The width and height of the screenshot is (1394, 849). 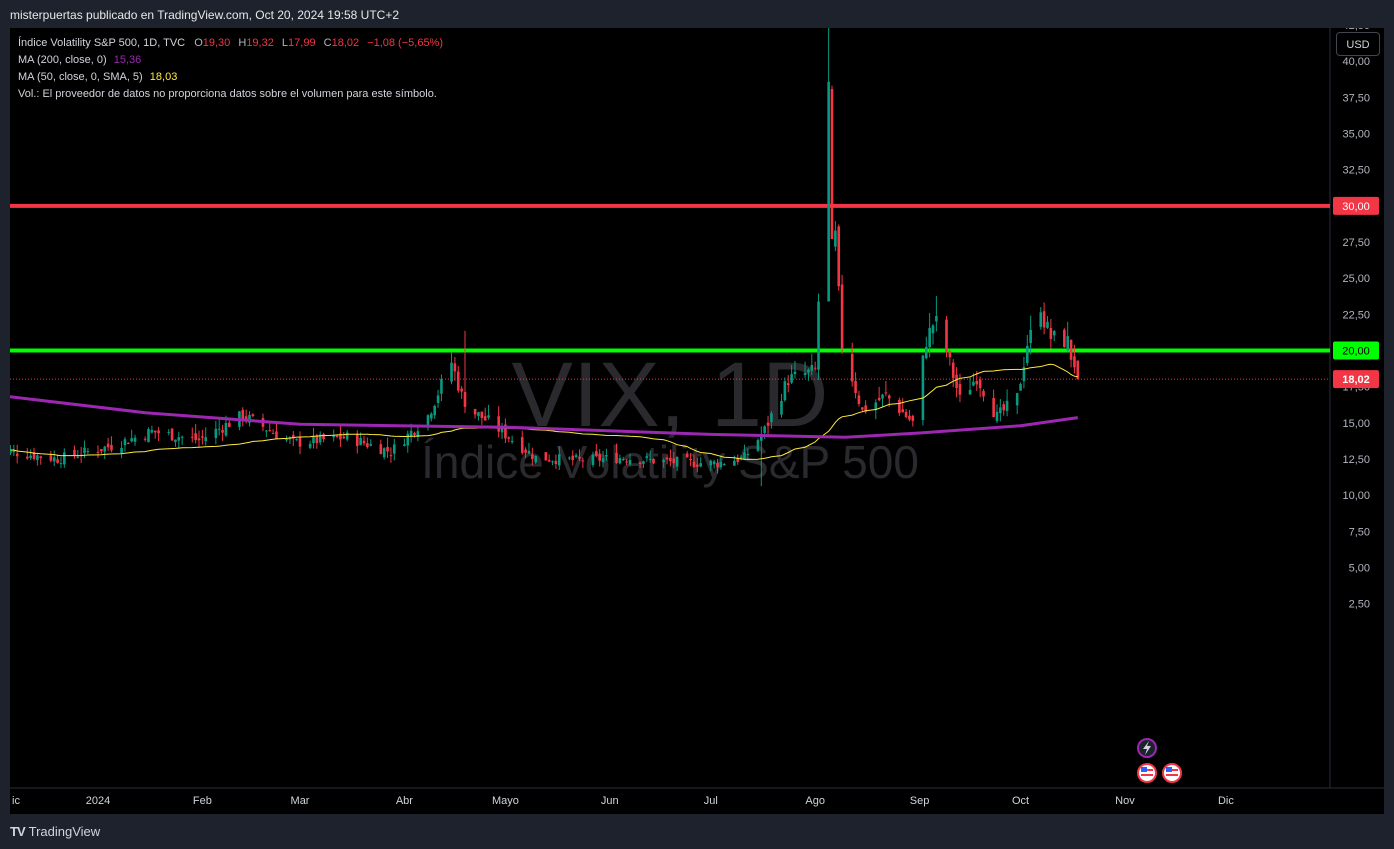 I want to click on tradingview-logo-icon: TV, so click(x=18, y=831).